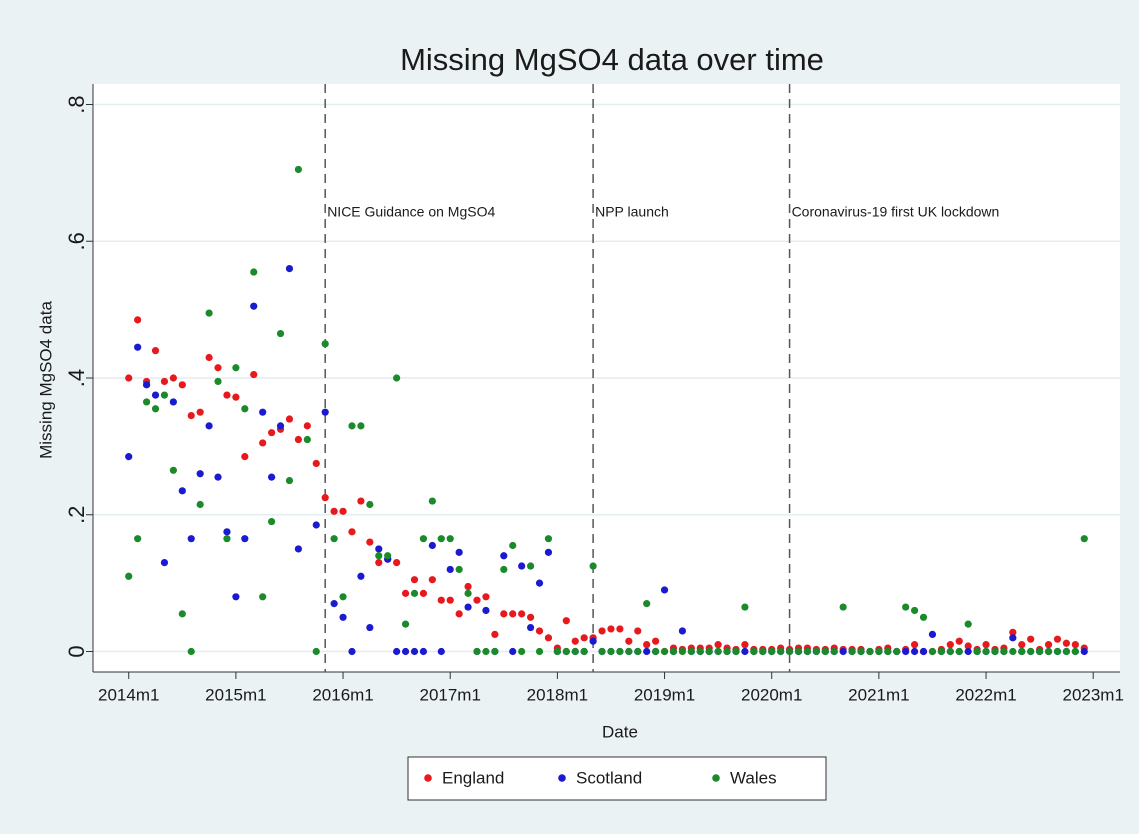  What do you see at coordinates (428, 778) in the screenshot?
I see `legend-marker` at bounding box center [428, 778].